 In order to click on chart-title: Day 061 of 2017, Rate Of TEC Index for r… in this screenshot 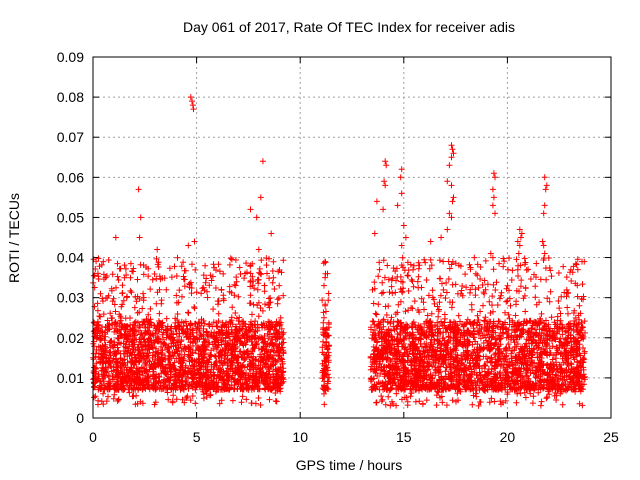, I will do `click(349, 27)`.